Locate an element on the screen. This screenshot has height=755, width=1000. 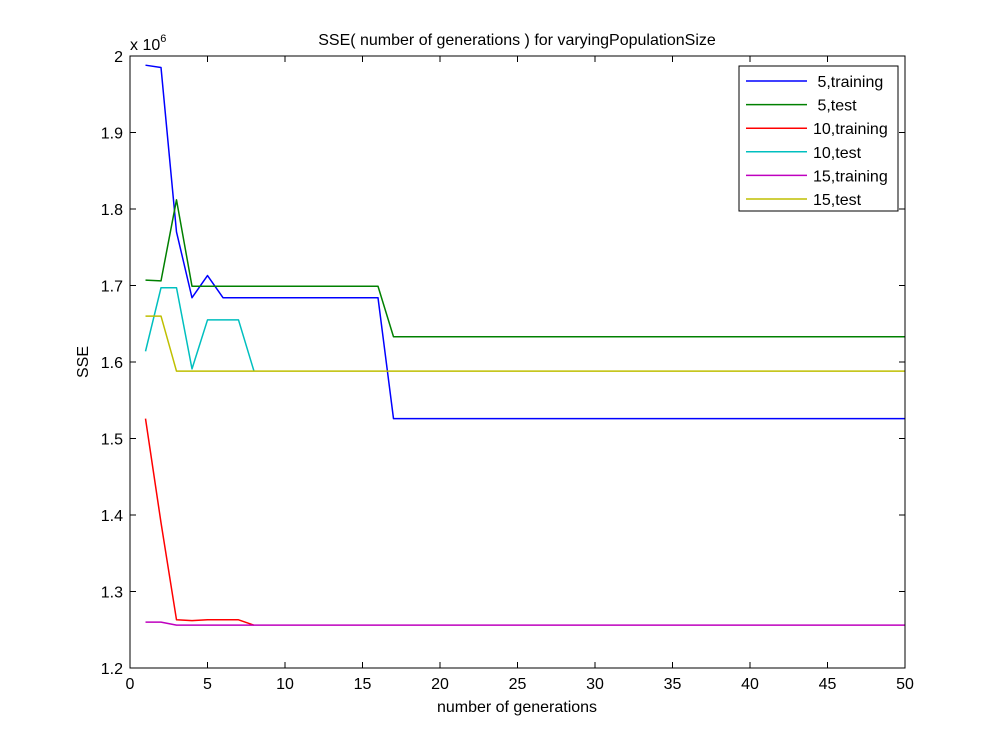
x-tick-label: 25 is located at coordinates (518, 684).